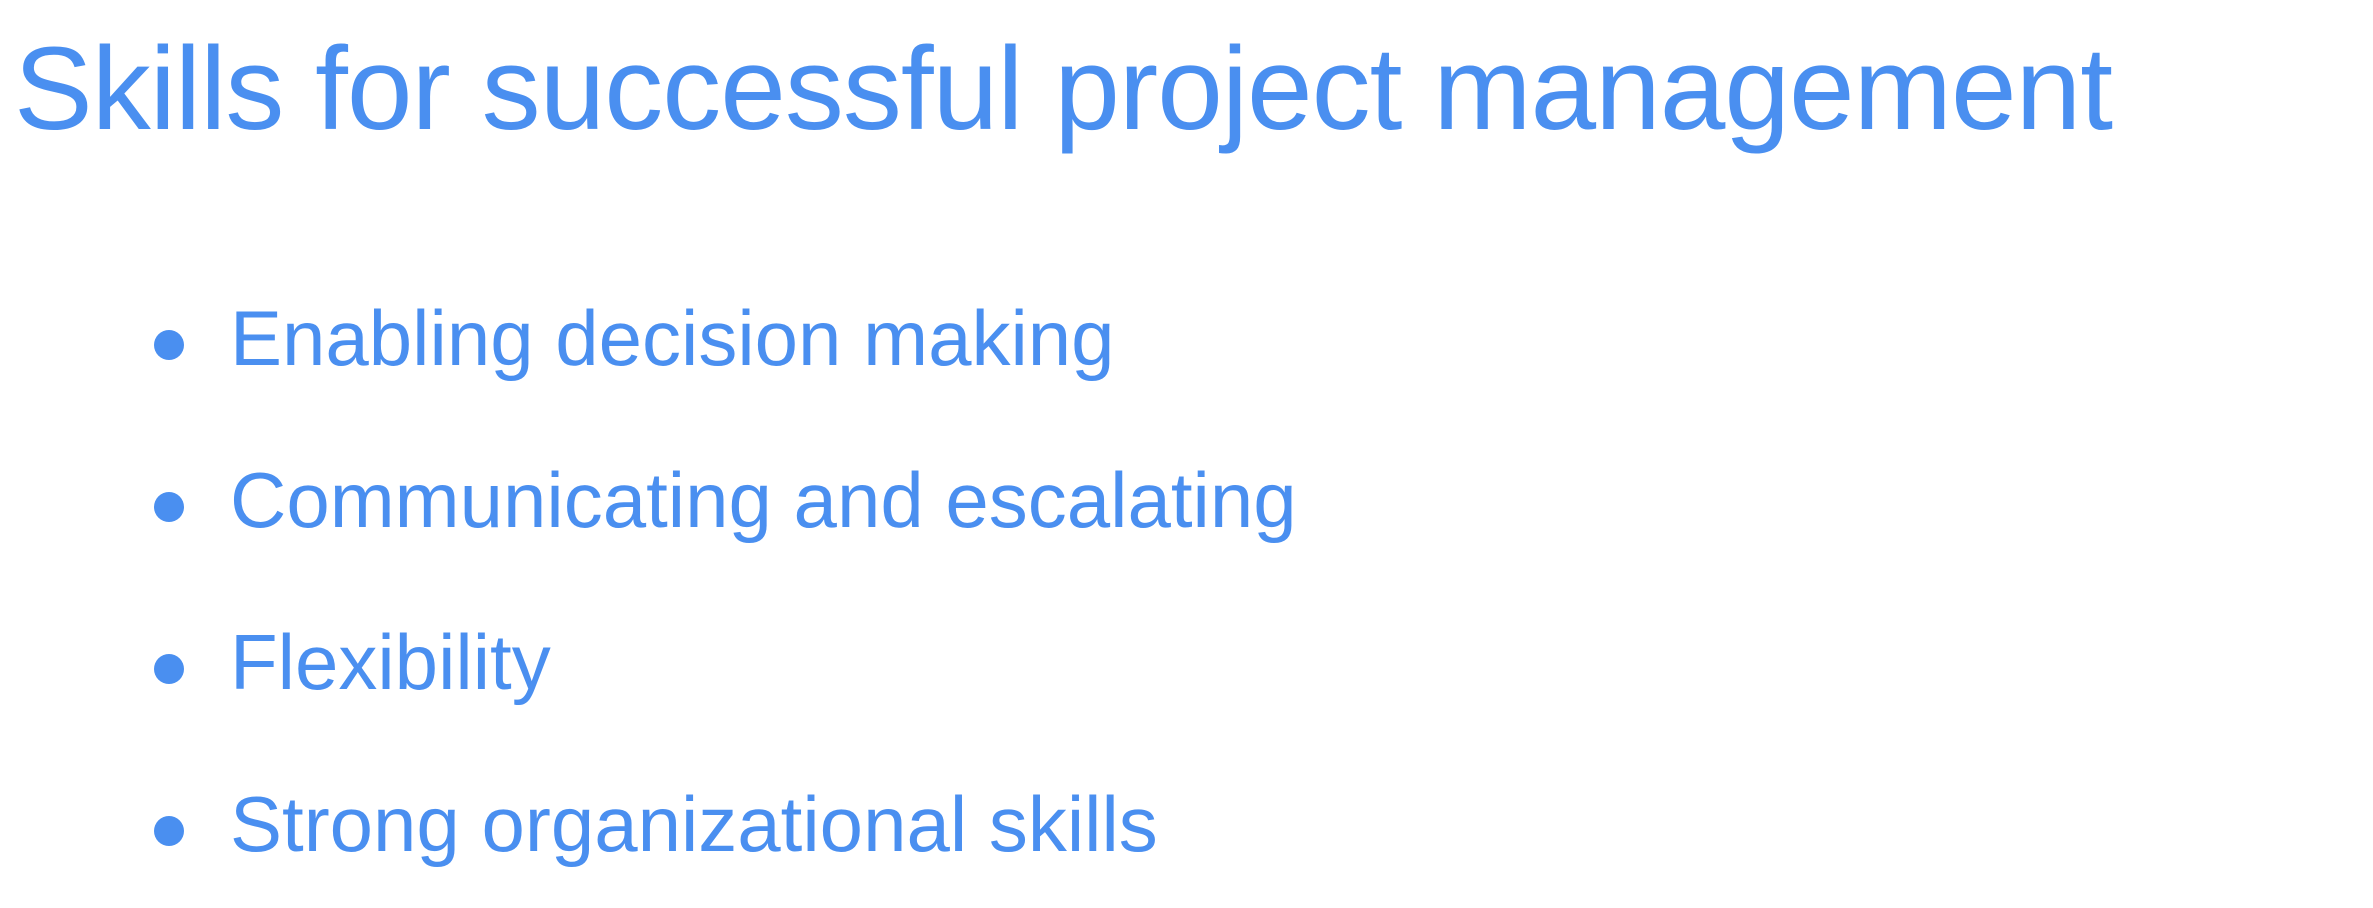 The image size is (2373, 908). I want to click on bullet-text: Strong organizational skills, so click(694, 824).